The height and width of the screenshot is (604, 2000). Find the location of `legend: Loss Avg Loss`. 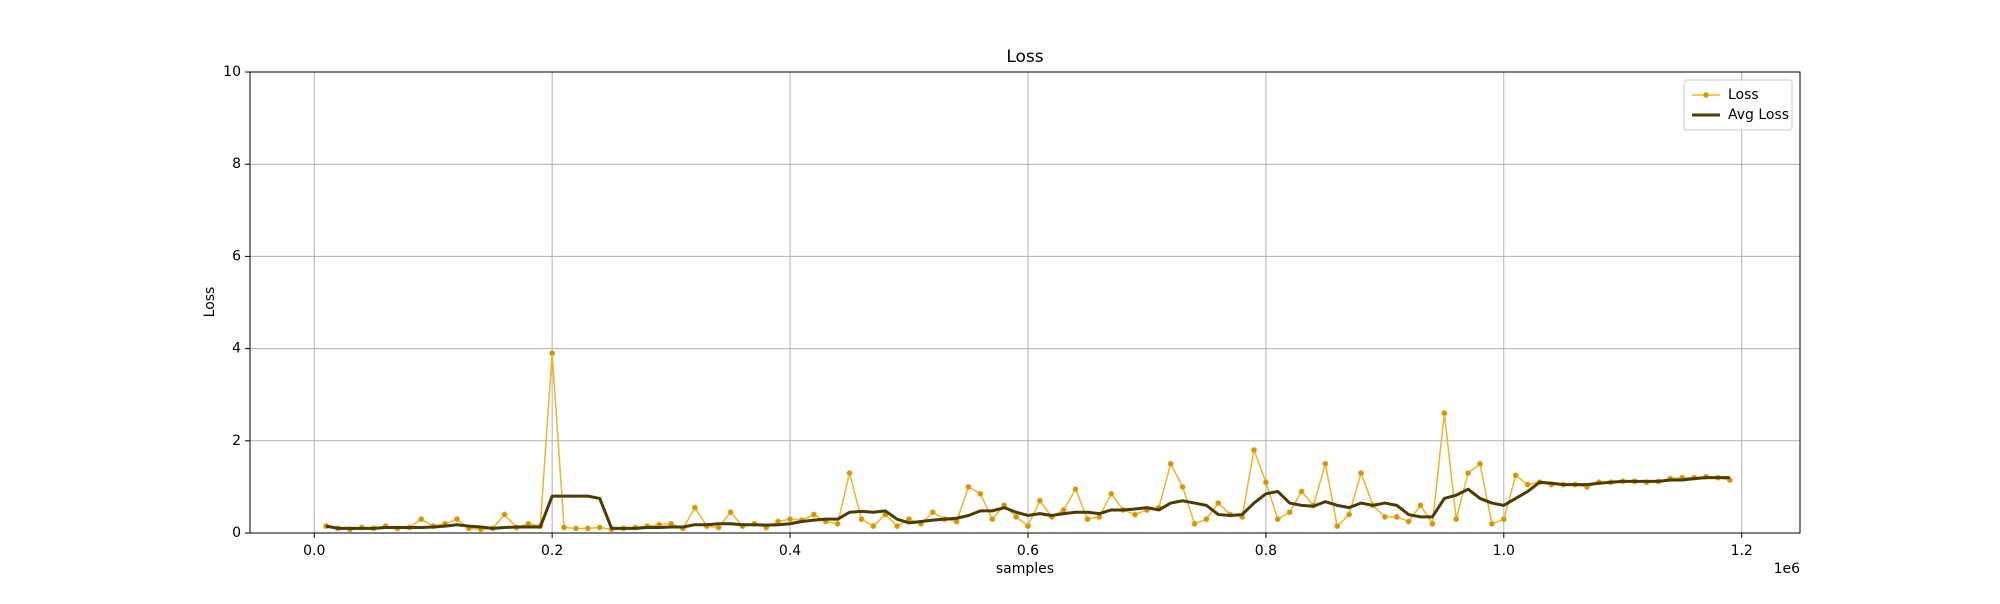

legend: Loss Avg Loss is located at coordinates (1738, 105).